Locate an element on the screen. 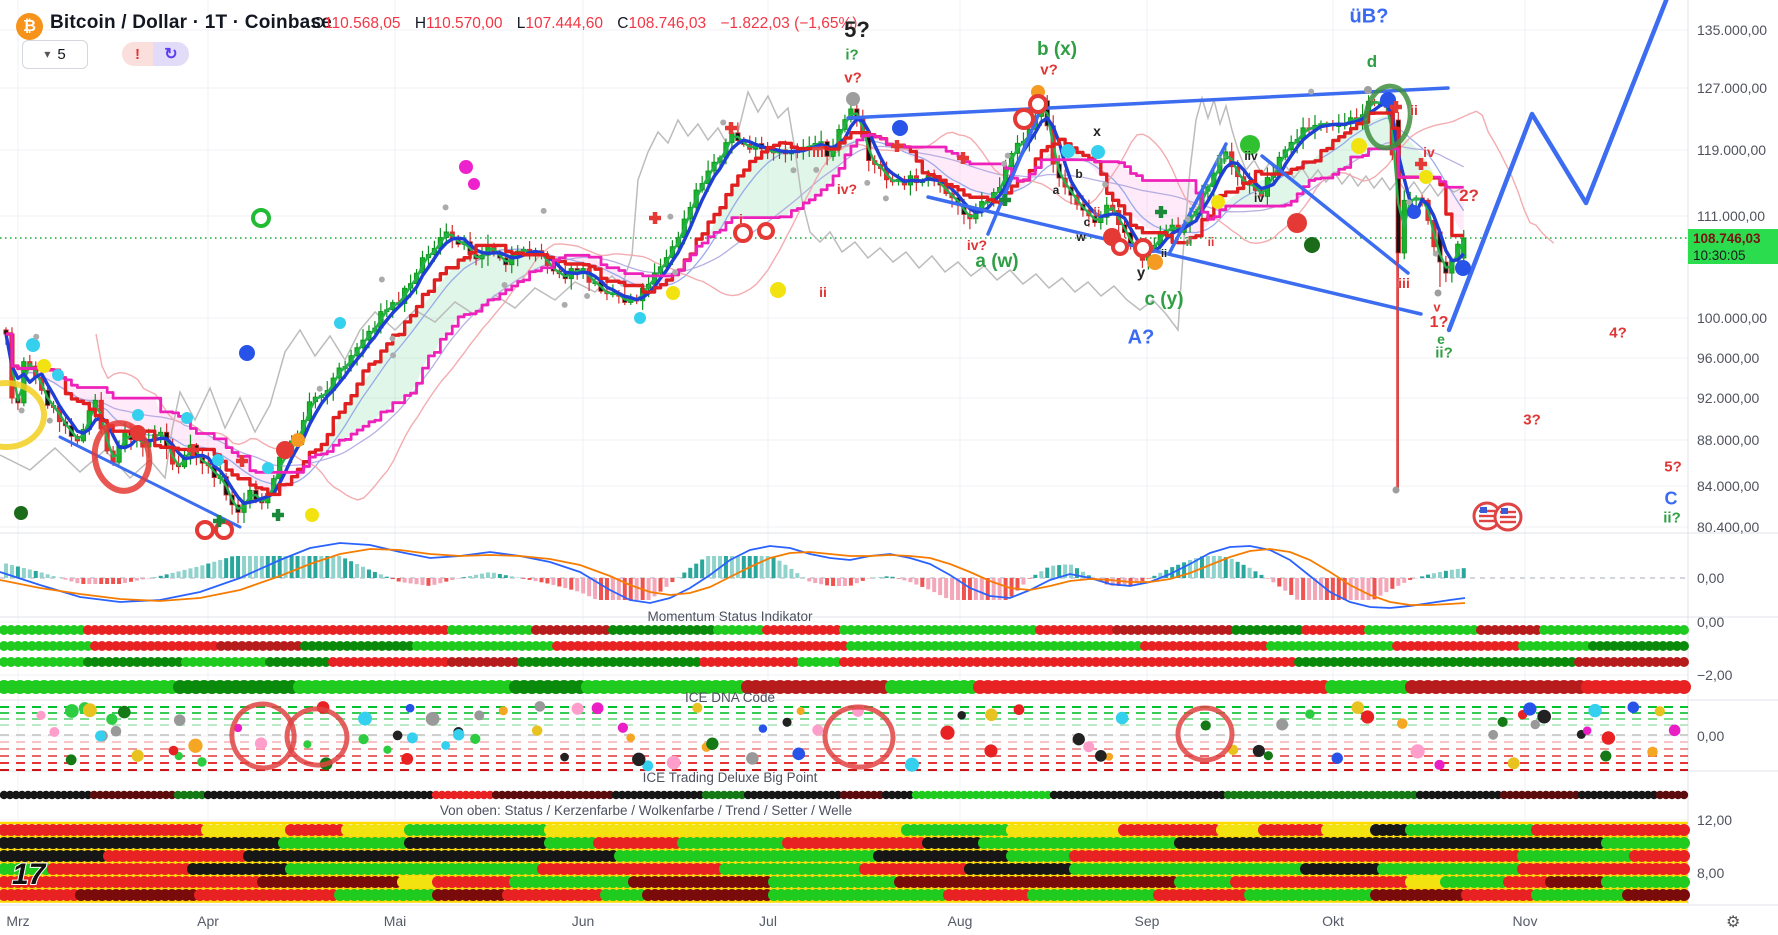 This screenshot has height=935, width=1778. settings-gear-icon: ⚙ is located at coordinates (1733, 922).